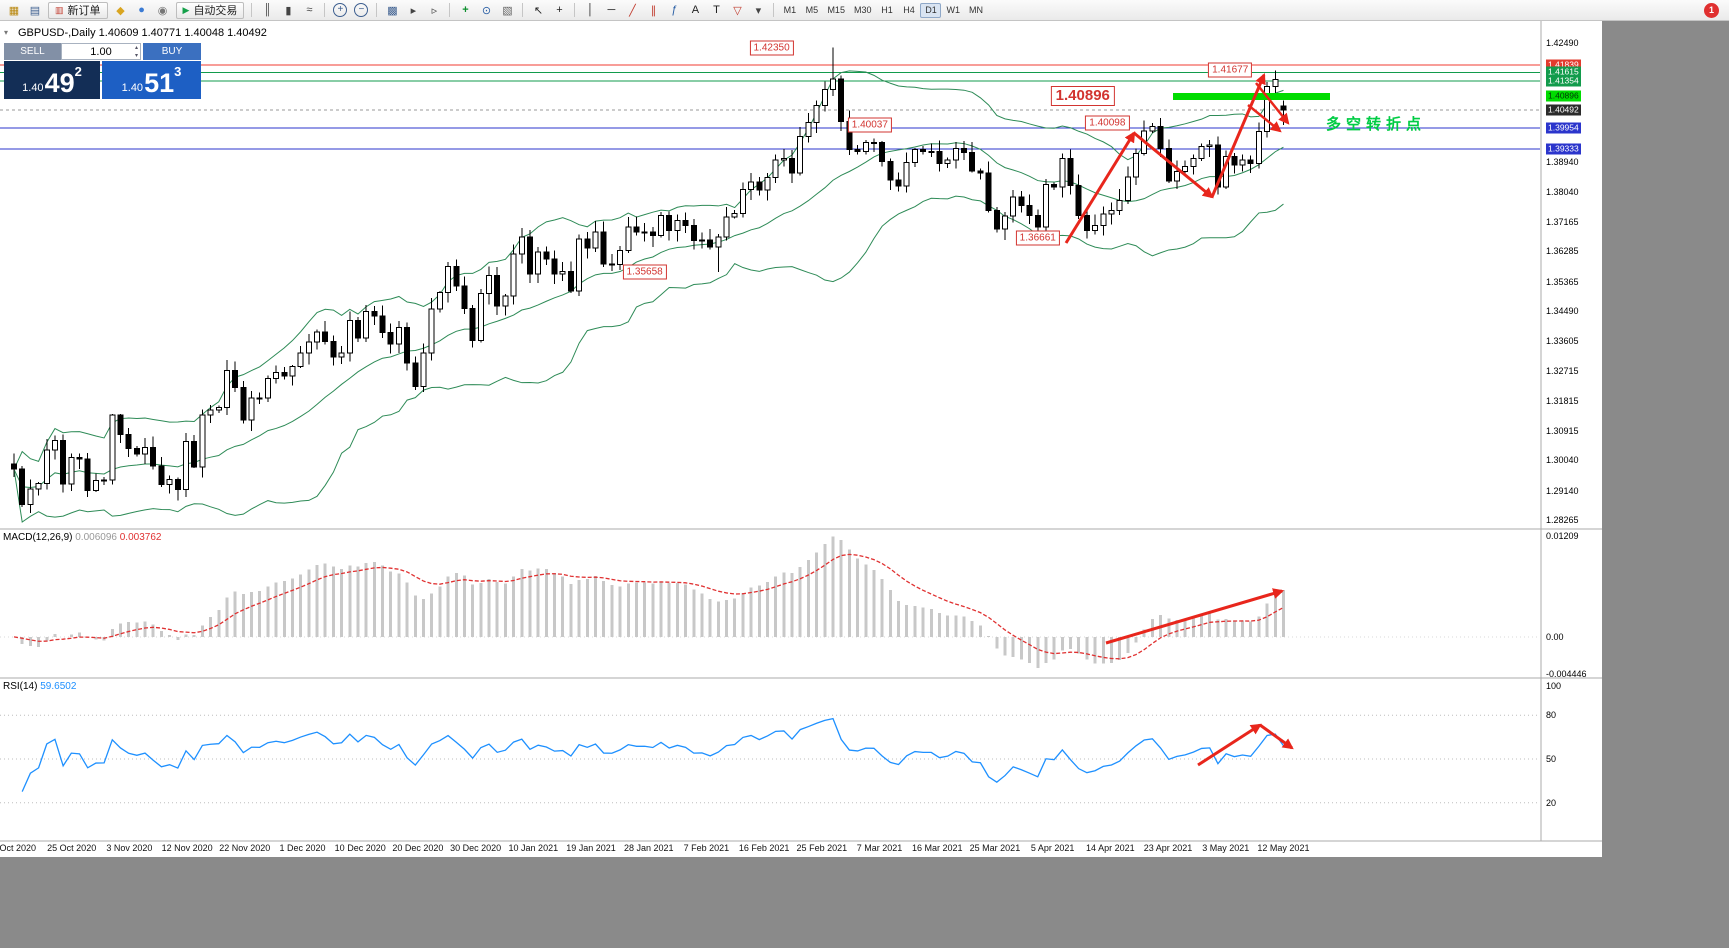 The height and width of the screenshot is (948, 1729). Describe the element at coordinates (764, 848) in the screenshot. I see `date-axis-label: 16 Feb 2021` at that location.